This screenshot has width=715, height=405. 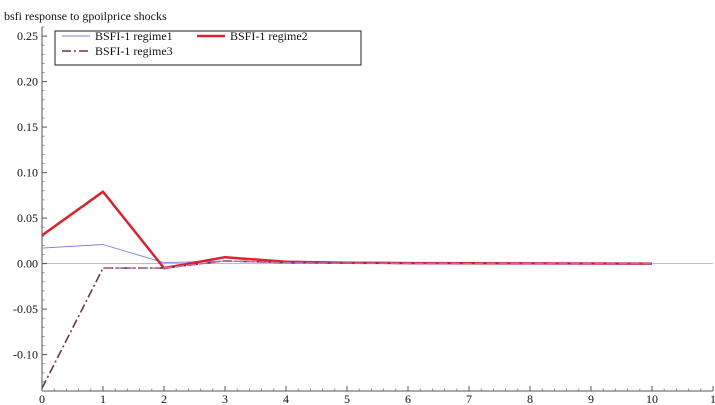 I want to click on series-line-regime1, so click(x=347, y=254).